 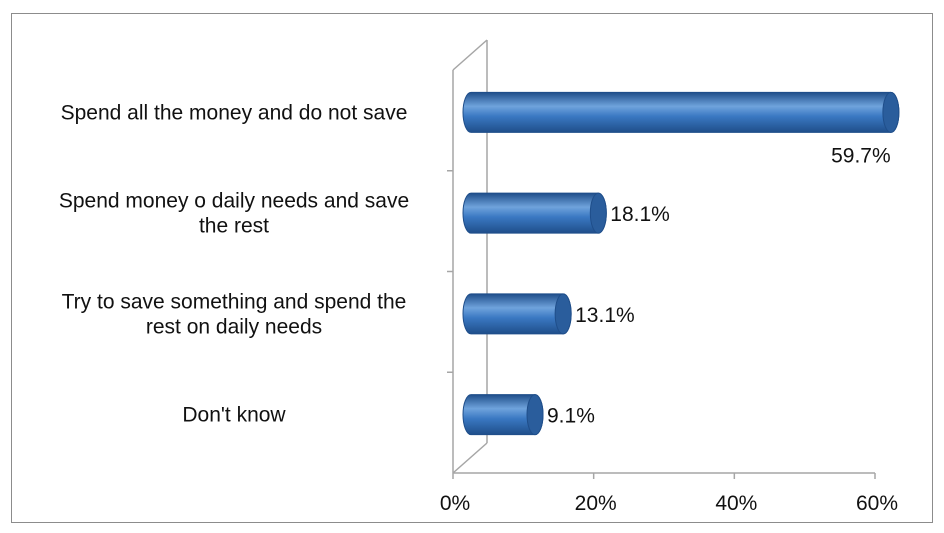 What do you see at coordinates (877, 503) in the screenshot?
I see `x-tick-label: 60%` at bounding box center [877, 503].